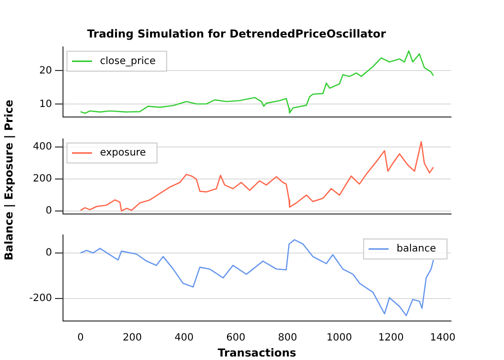  What do you see at coordinates (42, 146) in the screenshot?
I see `y-tick-label: 400` at bounding box center [42, 146].